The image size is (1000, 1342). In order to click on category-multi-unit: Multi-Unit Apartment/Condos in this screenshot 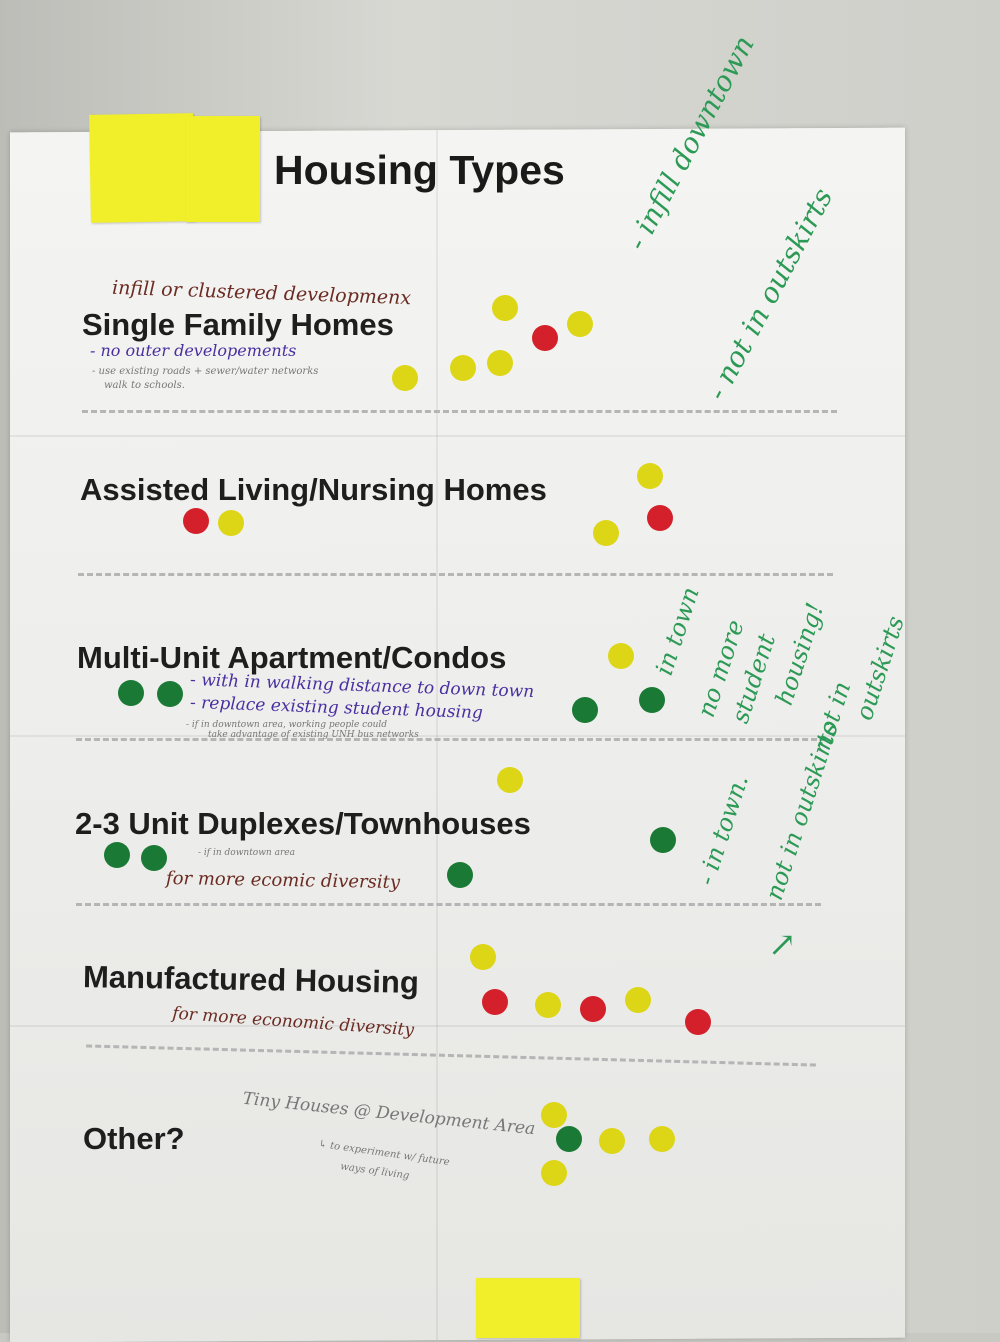, I will do `click(292, 657)`.